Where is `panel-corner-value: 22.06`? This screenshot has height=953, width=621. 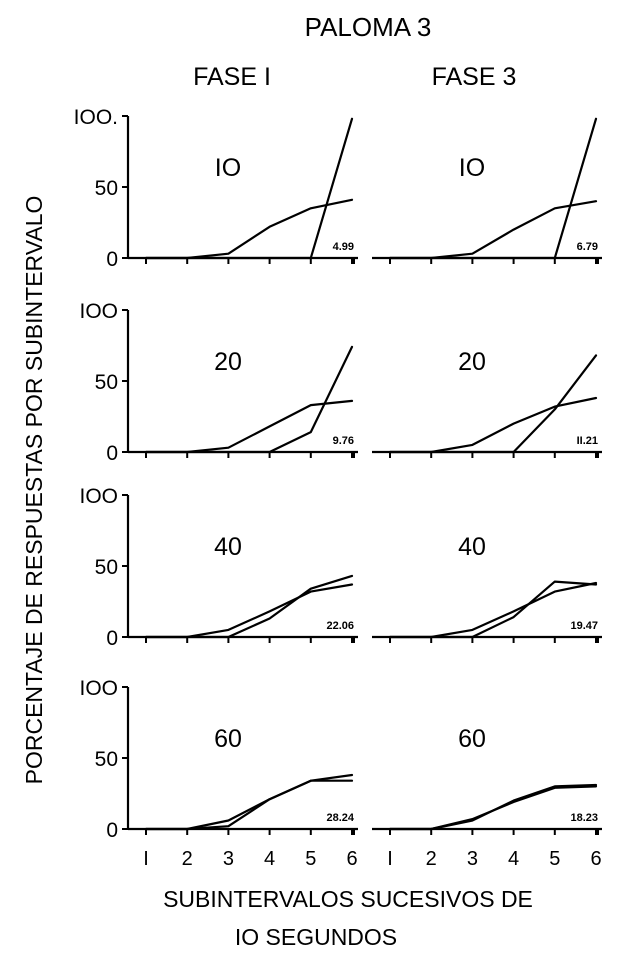 panel-corner-value: 22.06 is located at coordinates (340, 626).